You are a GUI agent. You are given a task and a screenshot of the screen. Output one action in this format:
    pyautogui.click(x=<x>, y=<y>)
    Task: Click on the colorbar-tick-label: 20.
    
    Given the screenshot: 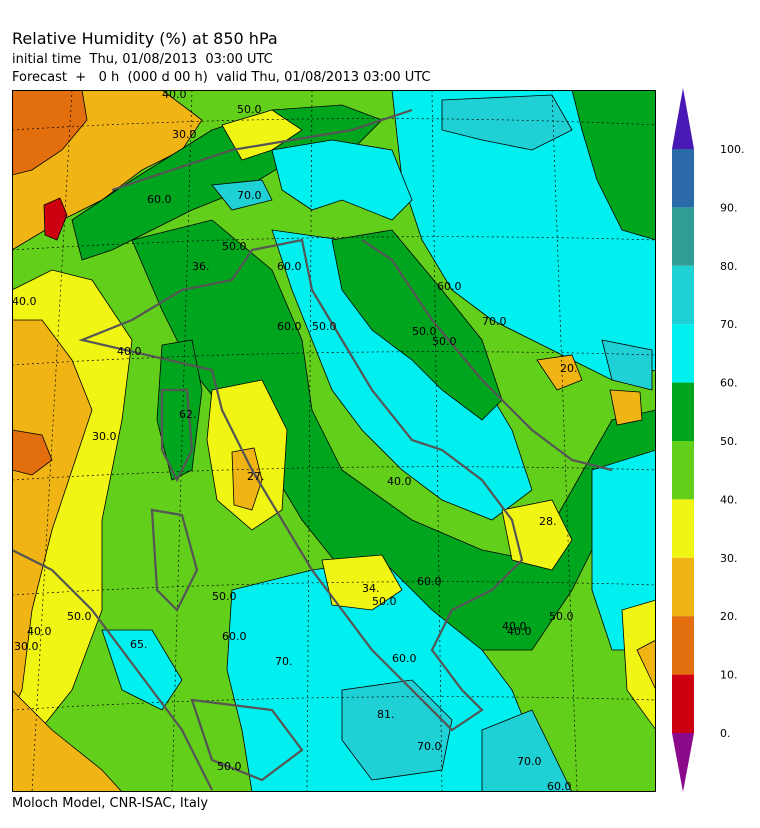 What is the action you would take?
    pyautogui.click(x=729, y=616)
    